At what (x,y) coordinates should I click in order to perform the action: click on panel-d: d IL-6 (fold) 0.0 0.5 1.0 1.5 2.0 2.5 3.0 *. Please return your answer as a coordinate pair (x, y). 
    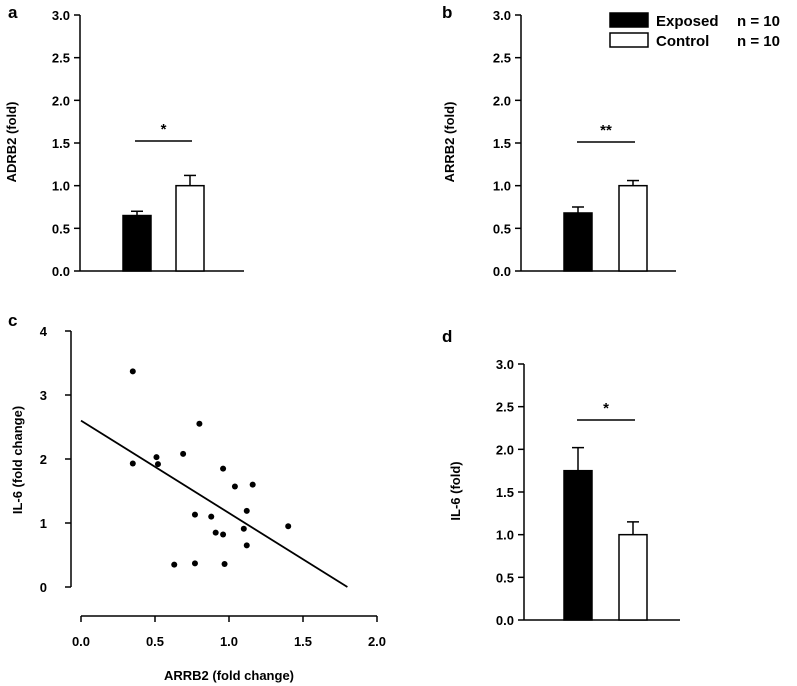
    Looking at the image, I should click on (561, 477).